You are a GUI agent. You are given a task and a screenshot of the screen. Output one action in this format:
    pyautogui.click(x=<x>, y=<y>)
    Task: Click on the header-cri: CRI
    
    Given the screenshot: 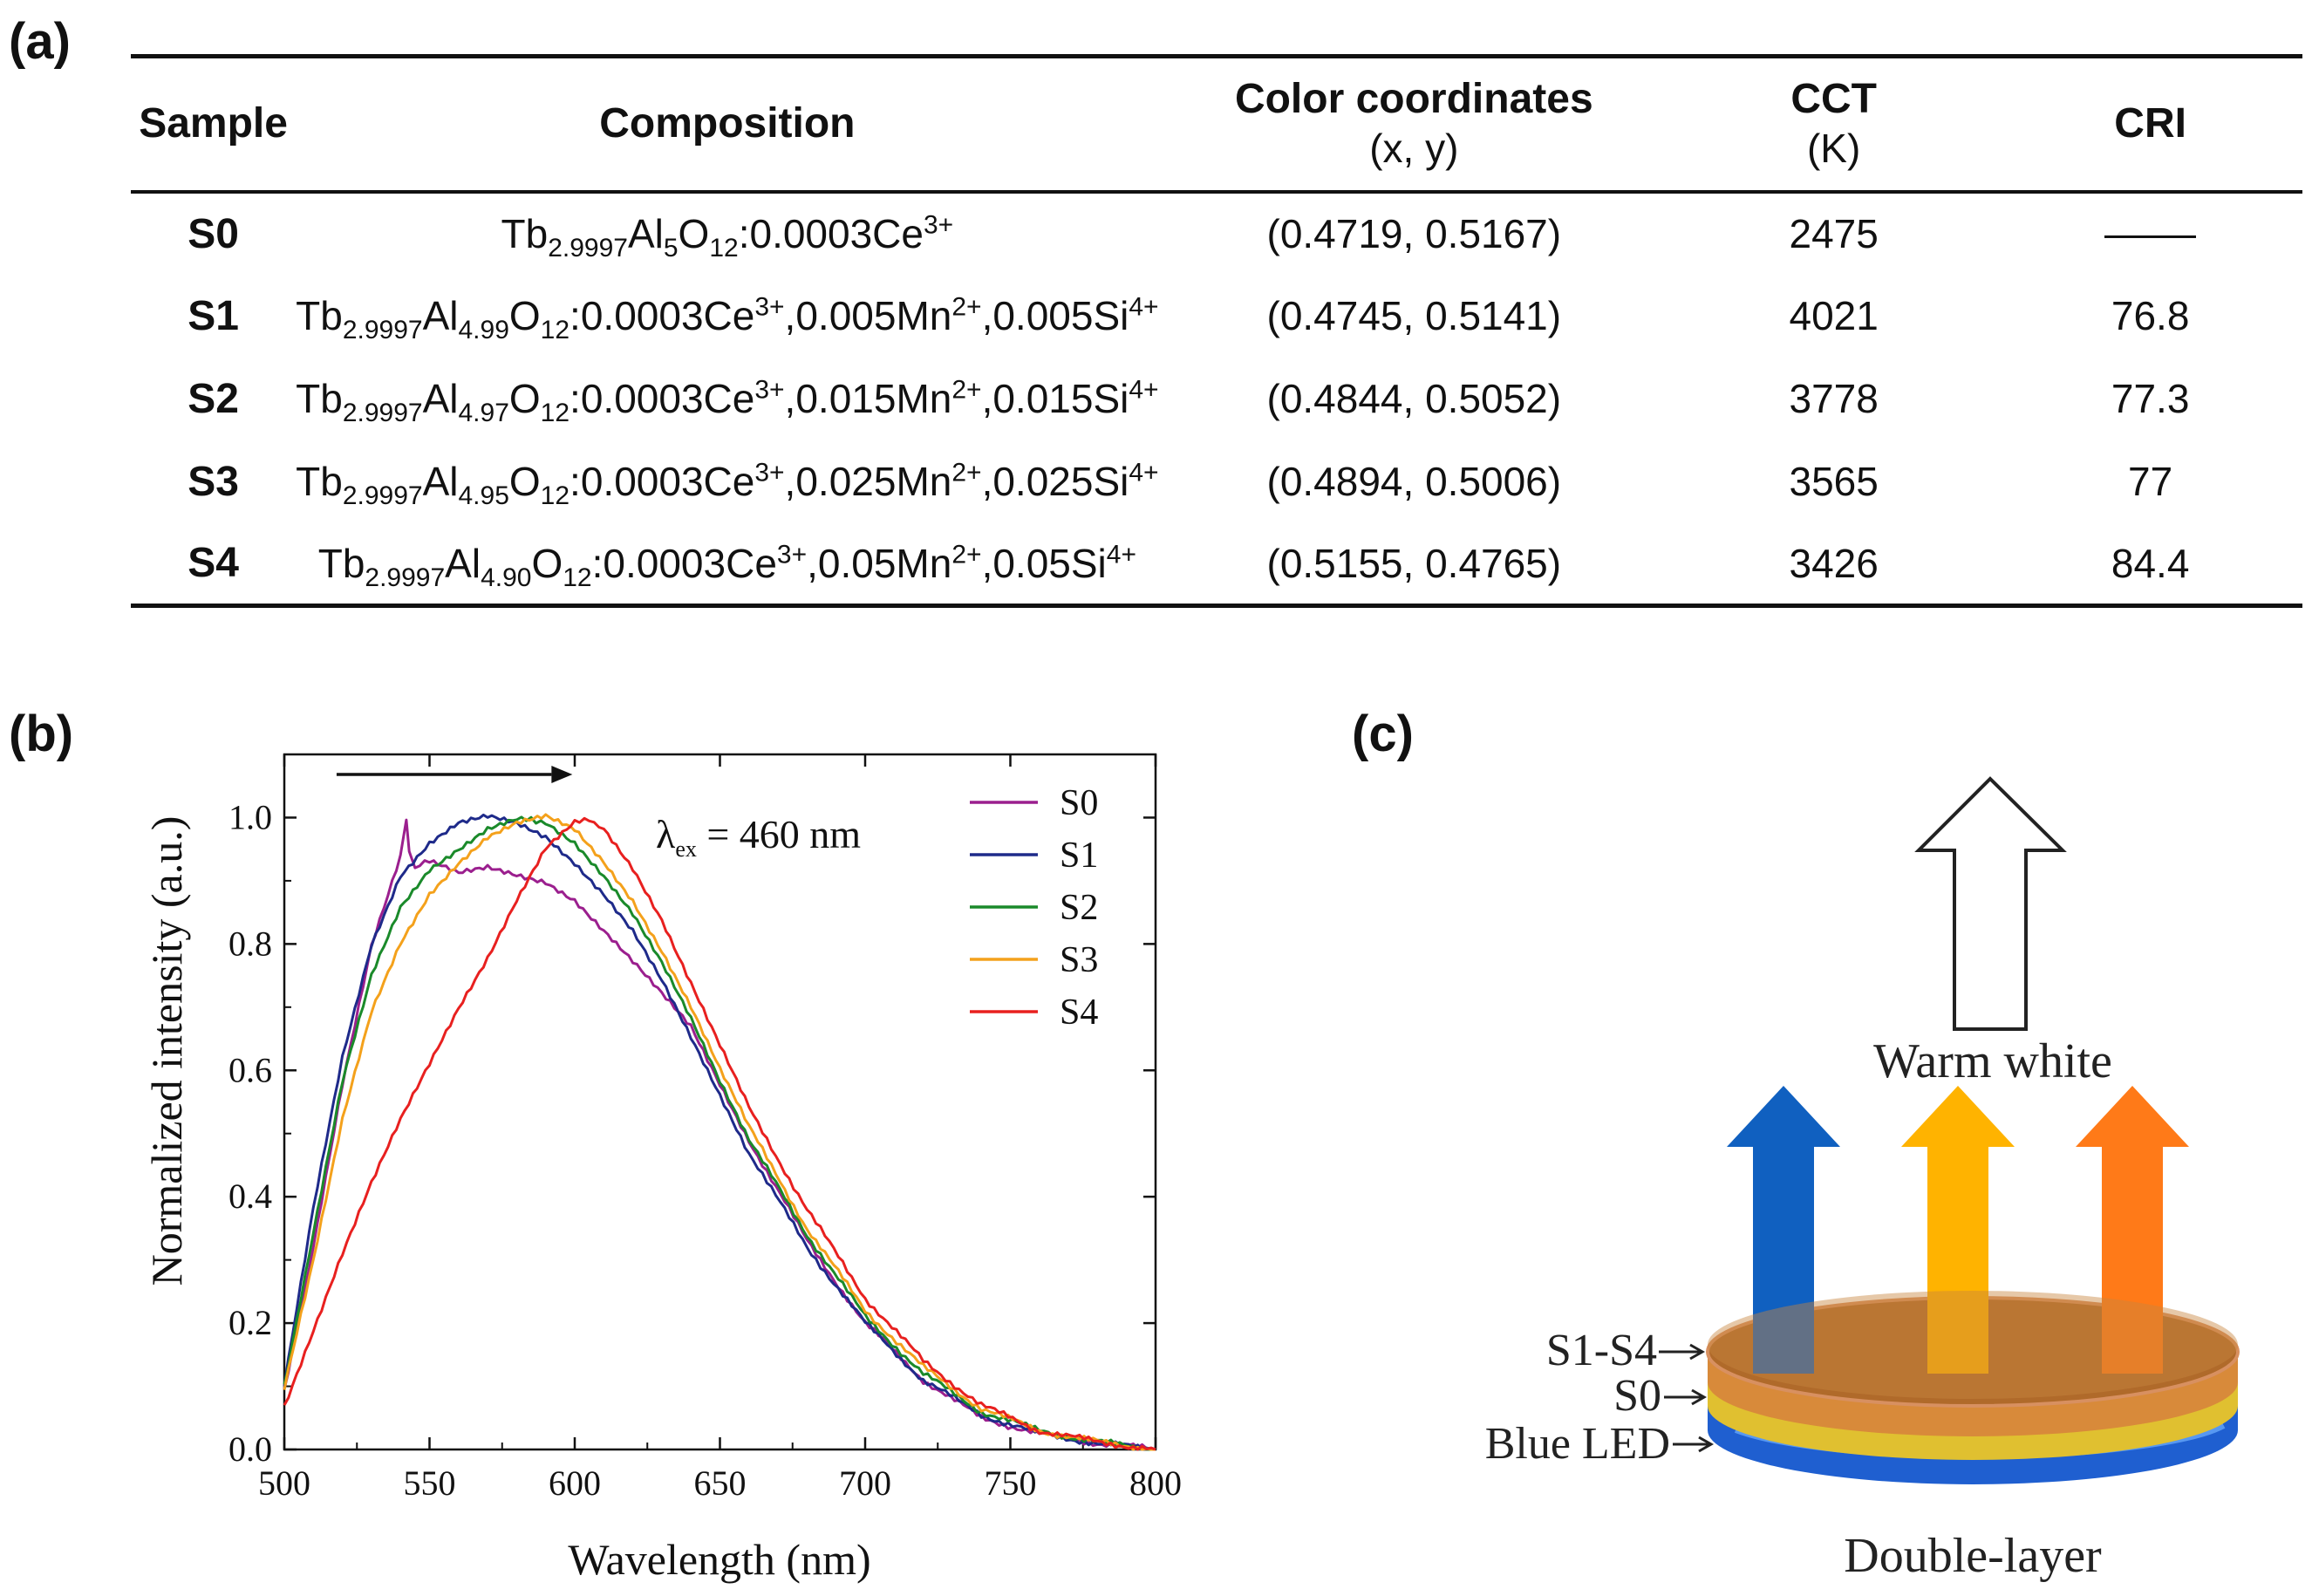 What is the action you would take?
    pyautogui.click(x=2150, y=124)
    